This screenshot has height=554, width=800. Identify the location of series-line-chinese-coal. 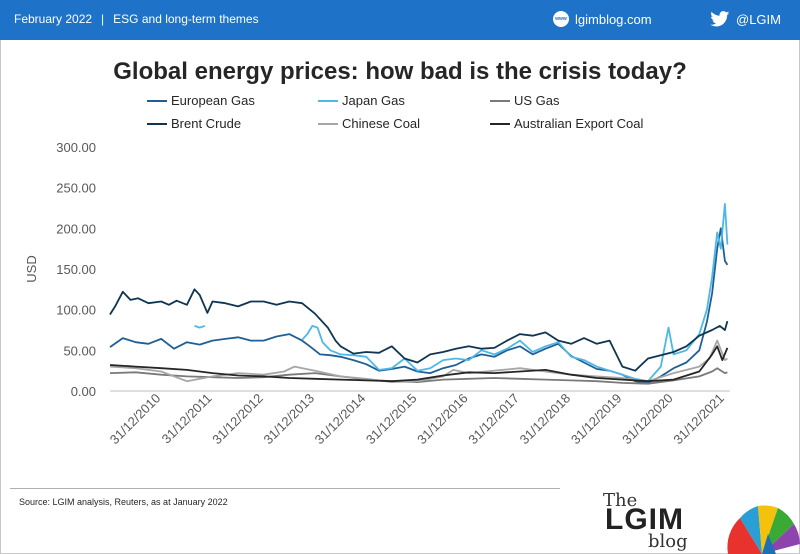
(418, 361).